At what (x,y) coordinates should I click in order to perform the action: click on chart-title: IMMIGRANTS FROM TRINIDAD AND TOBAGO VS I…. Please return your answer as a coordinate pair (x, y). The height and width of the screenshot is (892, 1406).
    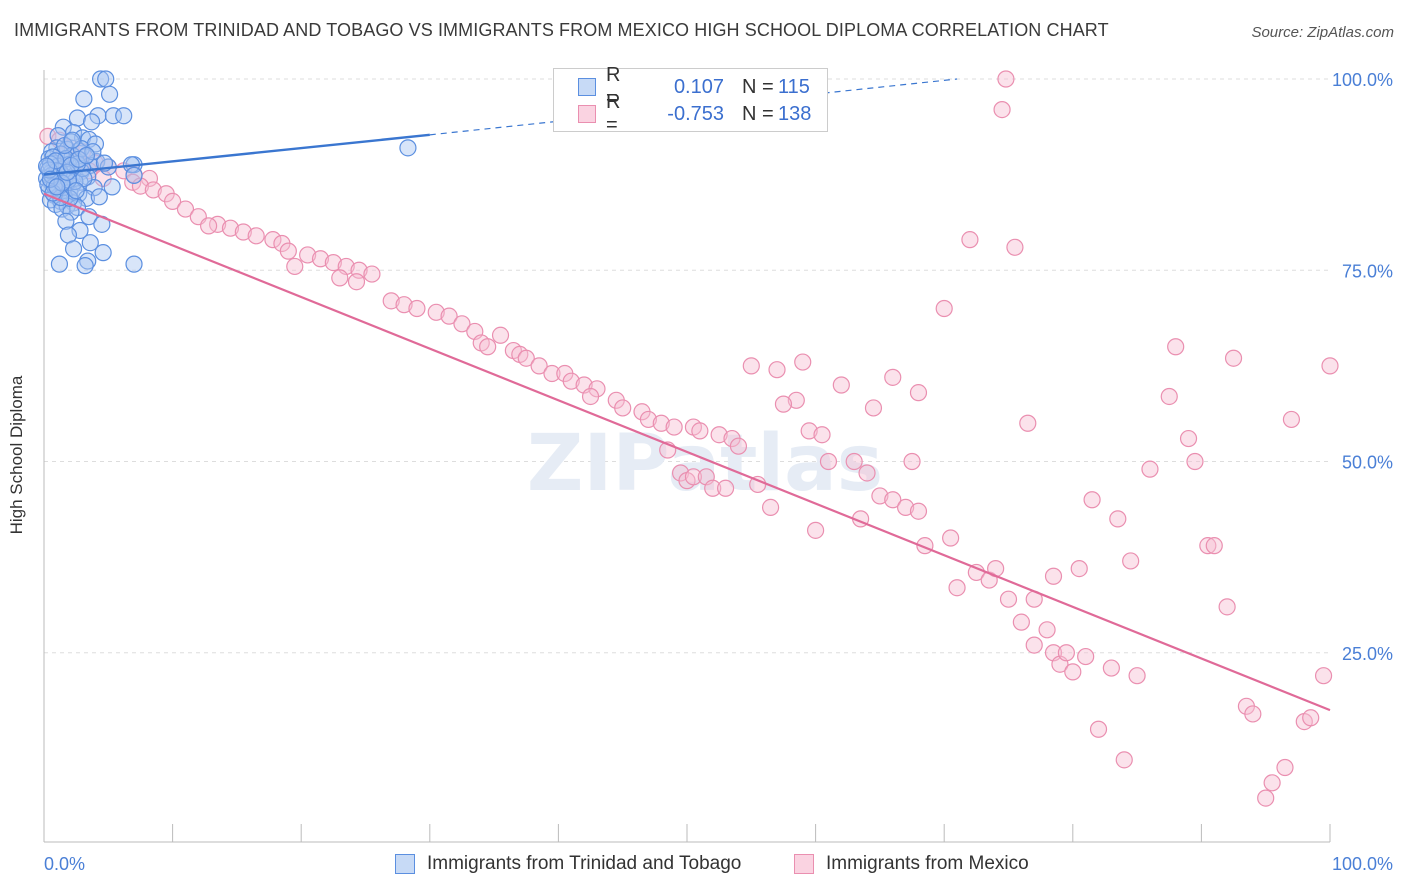
    Looking at the image, I should click on (561, 30).